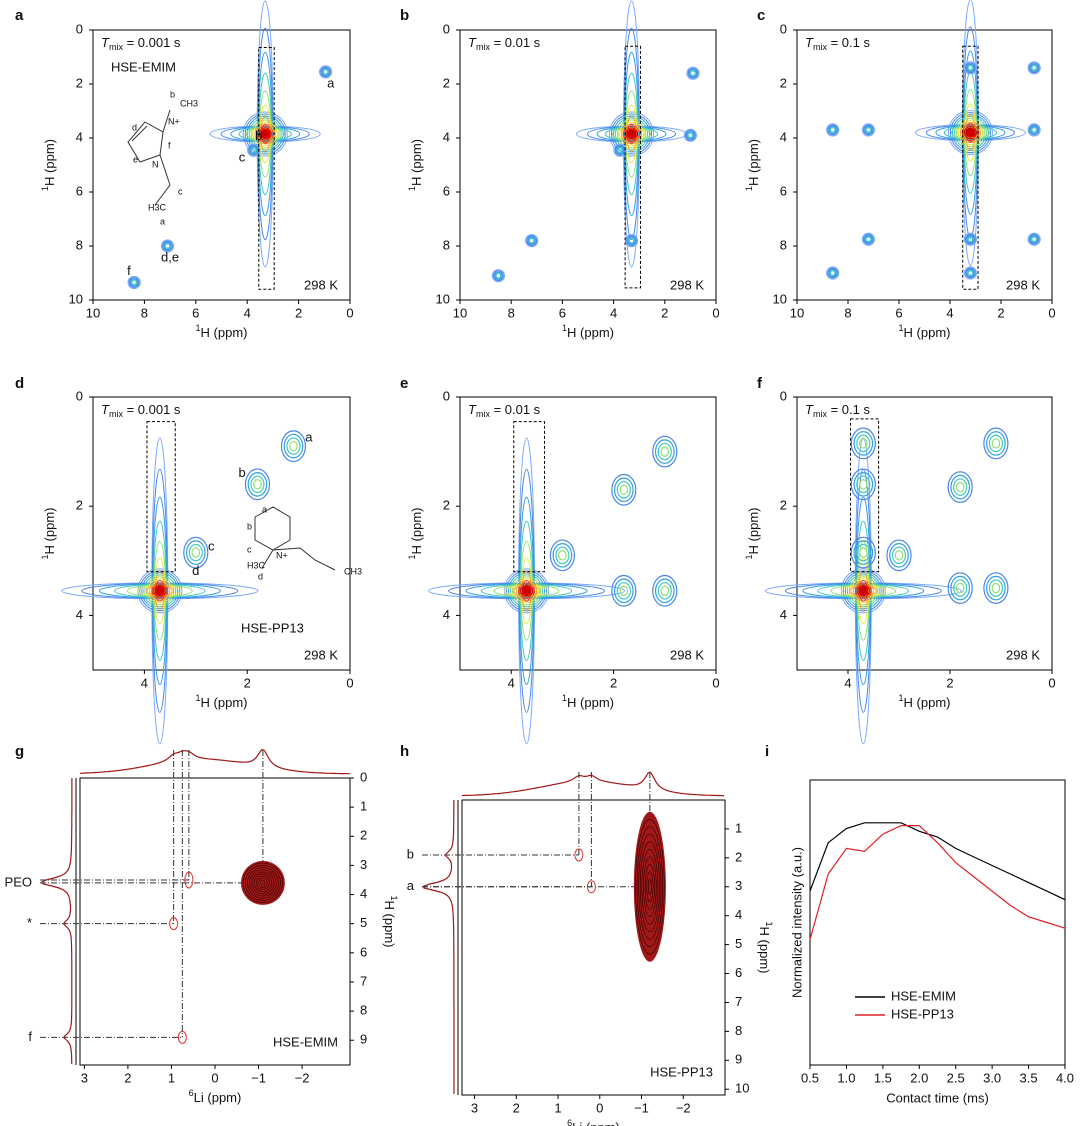 Image resolution: width=1080 pixels, height=1126 pixels. I want to click on x-axis-label: Contact time (ms), so click(937, 1097).